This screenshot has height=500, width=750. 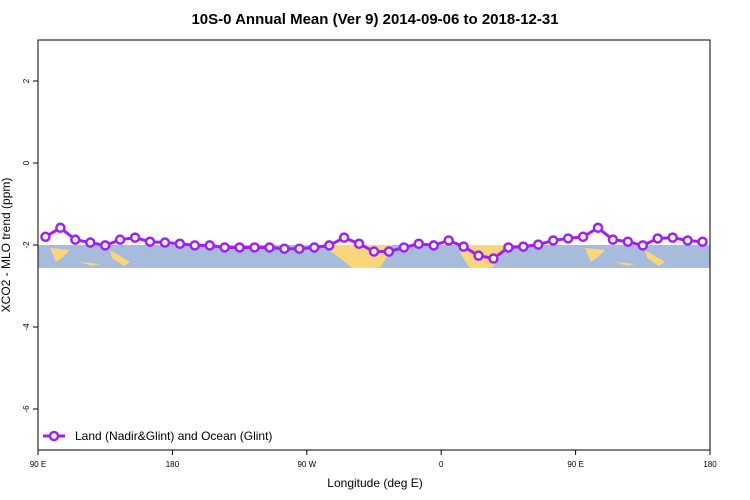 What do you see at coordinates (26, 245) in the screenshot?
I see `y-tick-label: -2` at bounding box center [26, 245].